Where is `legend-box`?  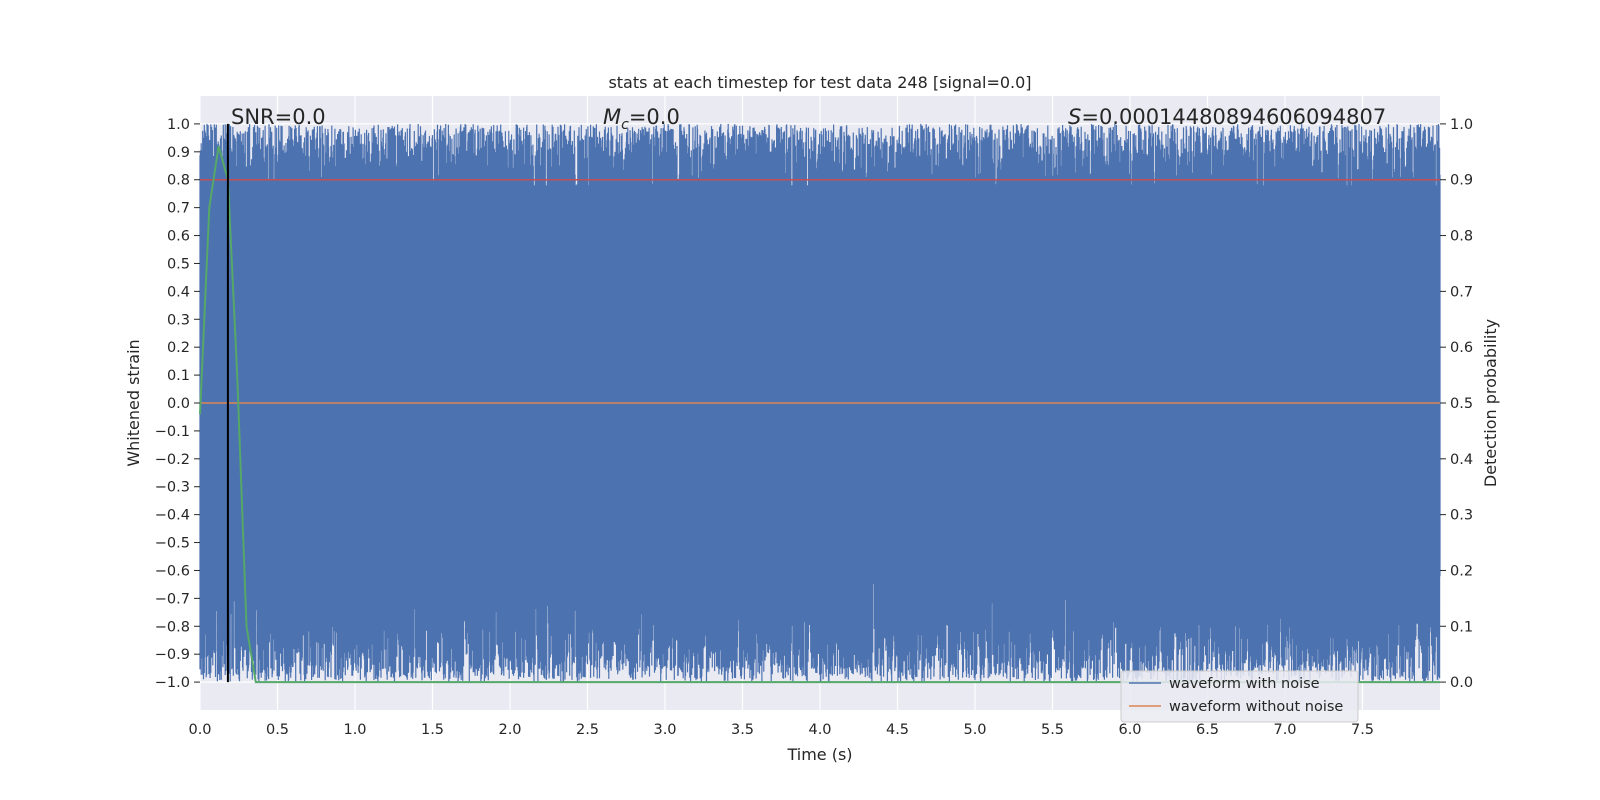
legend-box is located at coordinates (1239, 696).